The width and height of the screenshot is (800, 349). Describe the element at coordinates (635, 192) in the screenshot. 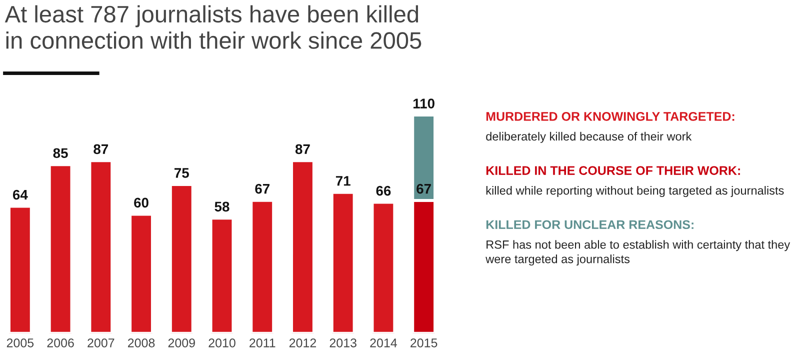

I see `text: killed while reporting without being targeted as journalists` at that location.